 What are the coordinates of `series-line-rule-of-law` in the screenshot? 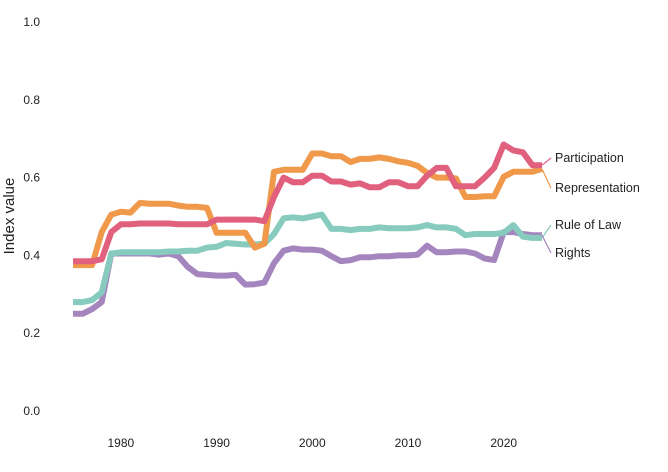 It's located at (307, 258).